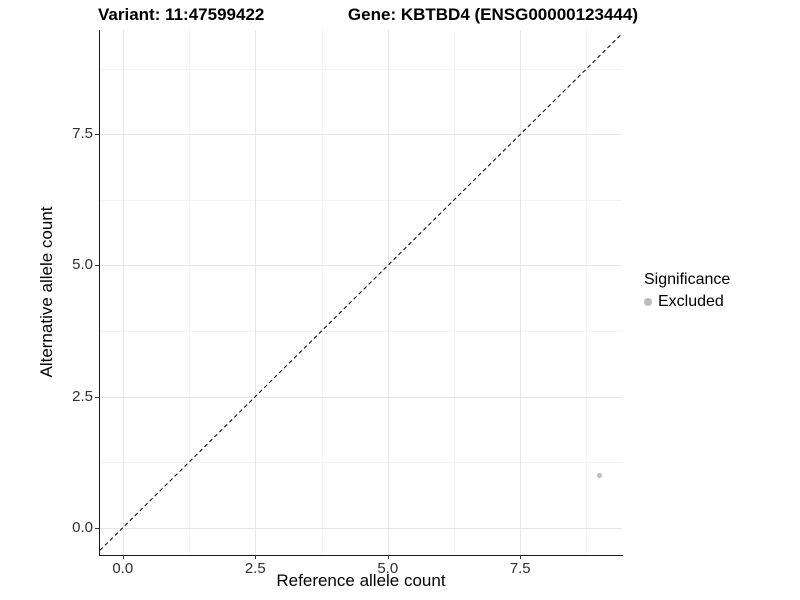  I want to click on x-tick-label: 0.0, so click(123, 568).